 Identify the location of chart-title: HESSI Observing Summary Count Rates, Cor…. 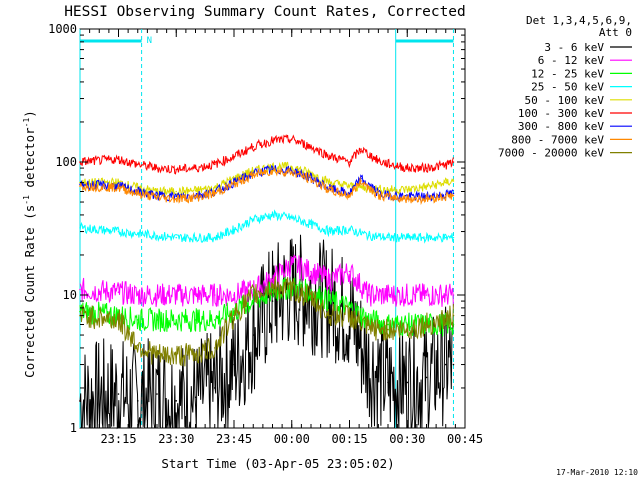
(265, 12).